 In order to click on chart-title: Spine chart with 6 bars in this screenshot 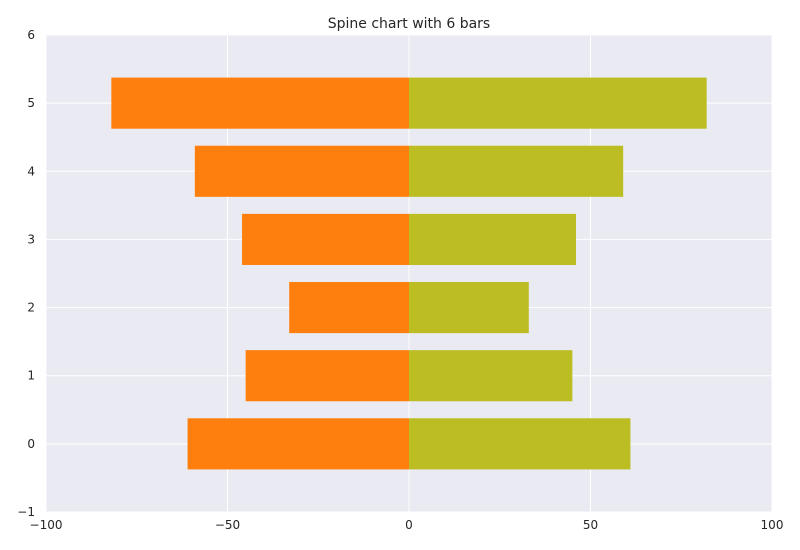, I will do `click(409, 24)`.